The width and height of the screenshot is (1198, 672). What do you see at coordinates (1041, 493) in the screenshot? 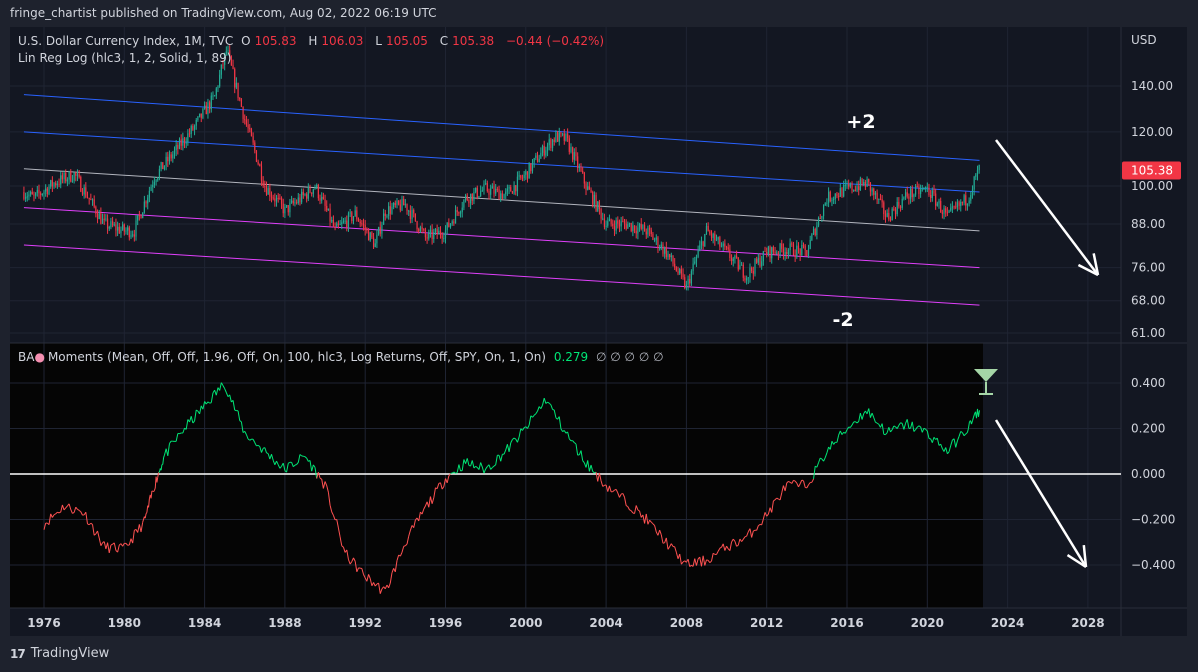
I see `arrow-down-oscillator` at bounding box center [1041, 493].